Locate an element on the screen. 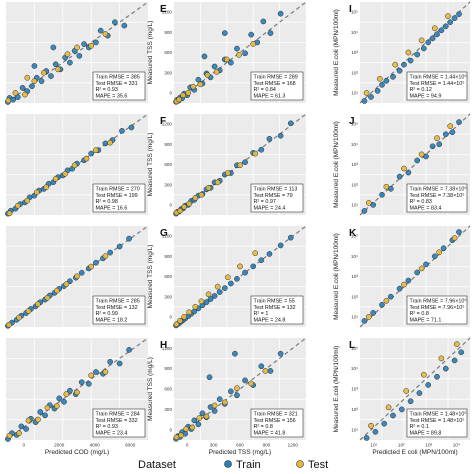 This screenshot has height=474, width=474. legend-train-label: Train is located at coordinates (248, 465).